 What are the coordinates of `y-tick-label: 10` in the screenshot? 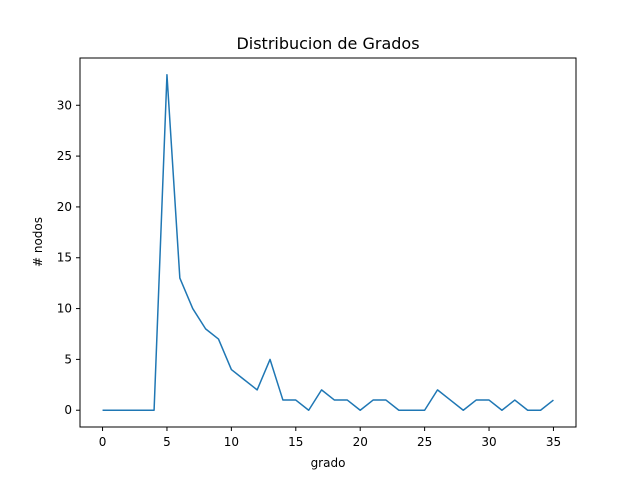 It's located at (64, 309).